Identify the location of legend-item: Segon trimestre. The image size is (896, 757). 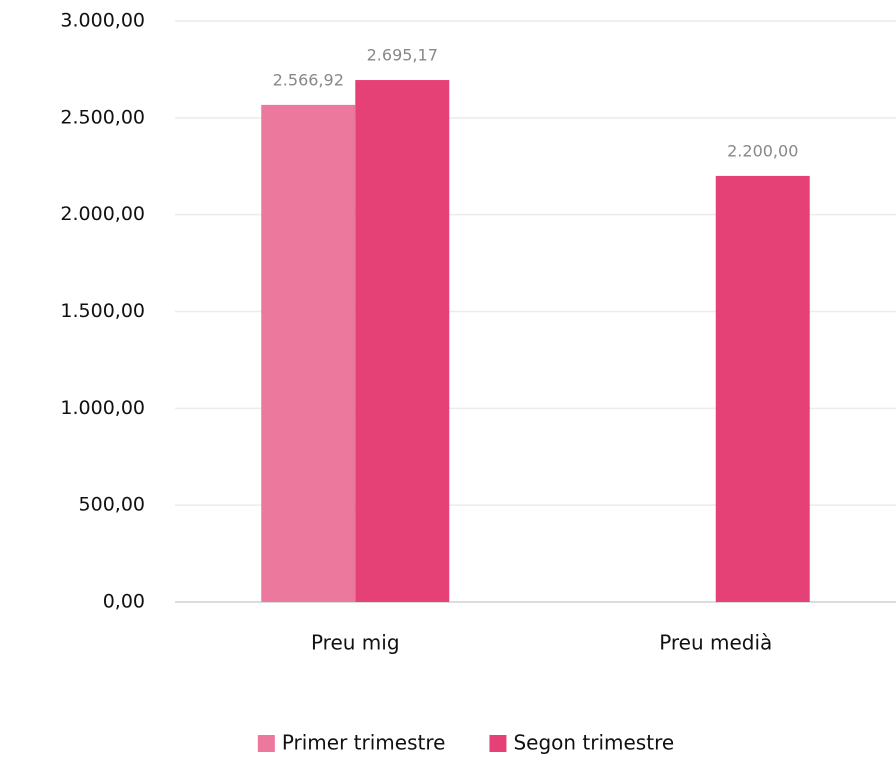
(581, 743).